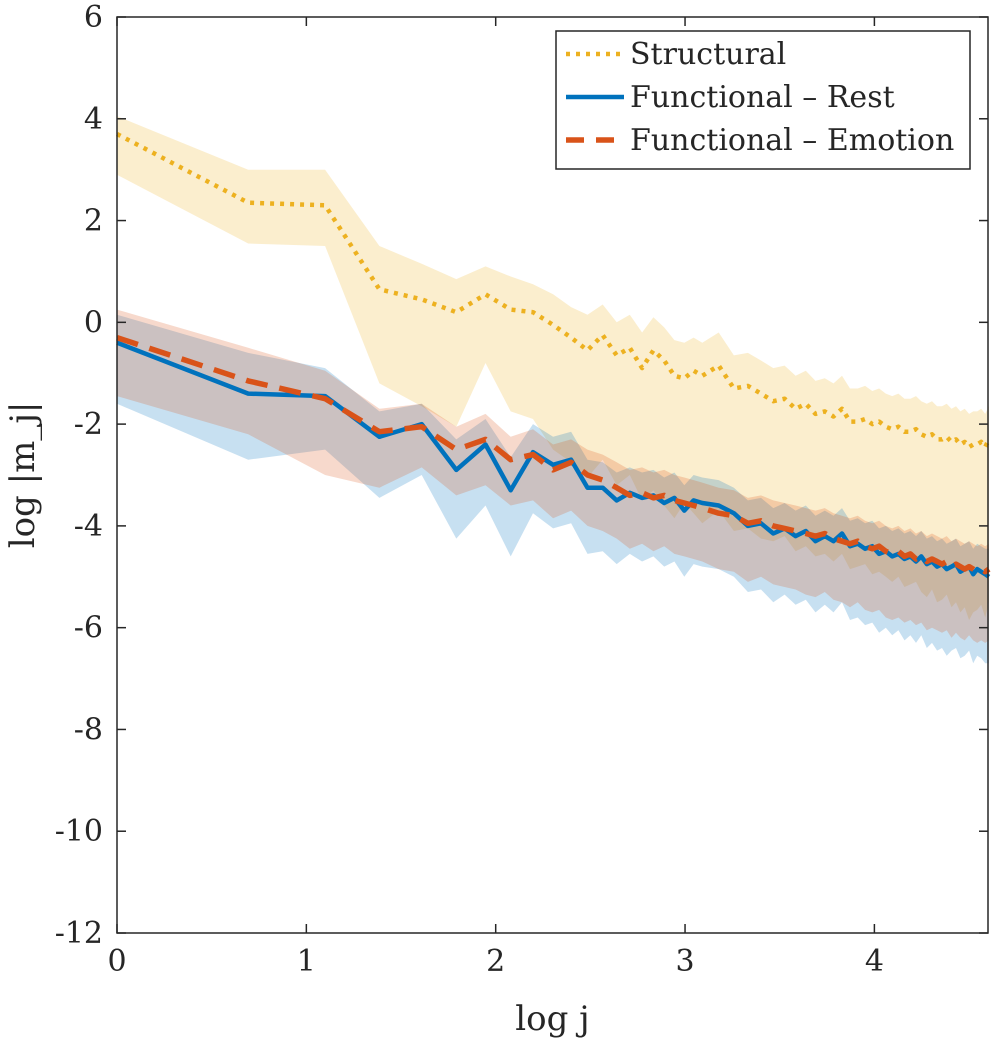  What do you see at coordinates (88, 424) in the screenshot?
I see `y-tick-label: -2` at bounding box center [88, 424].